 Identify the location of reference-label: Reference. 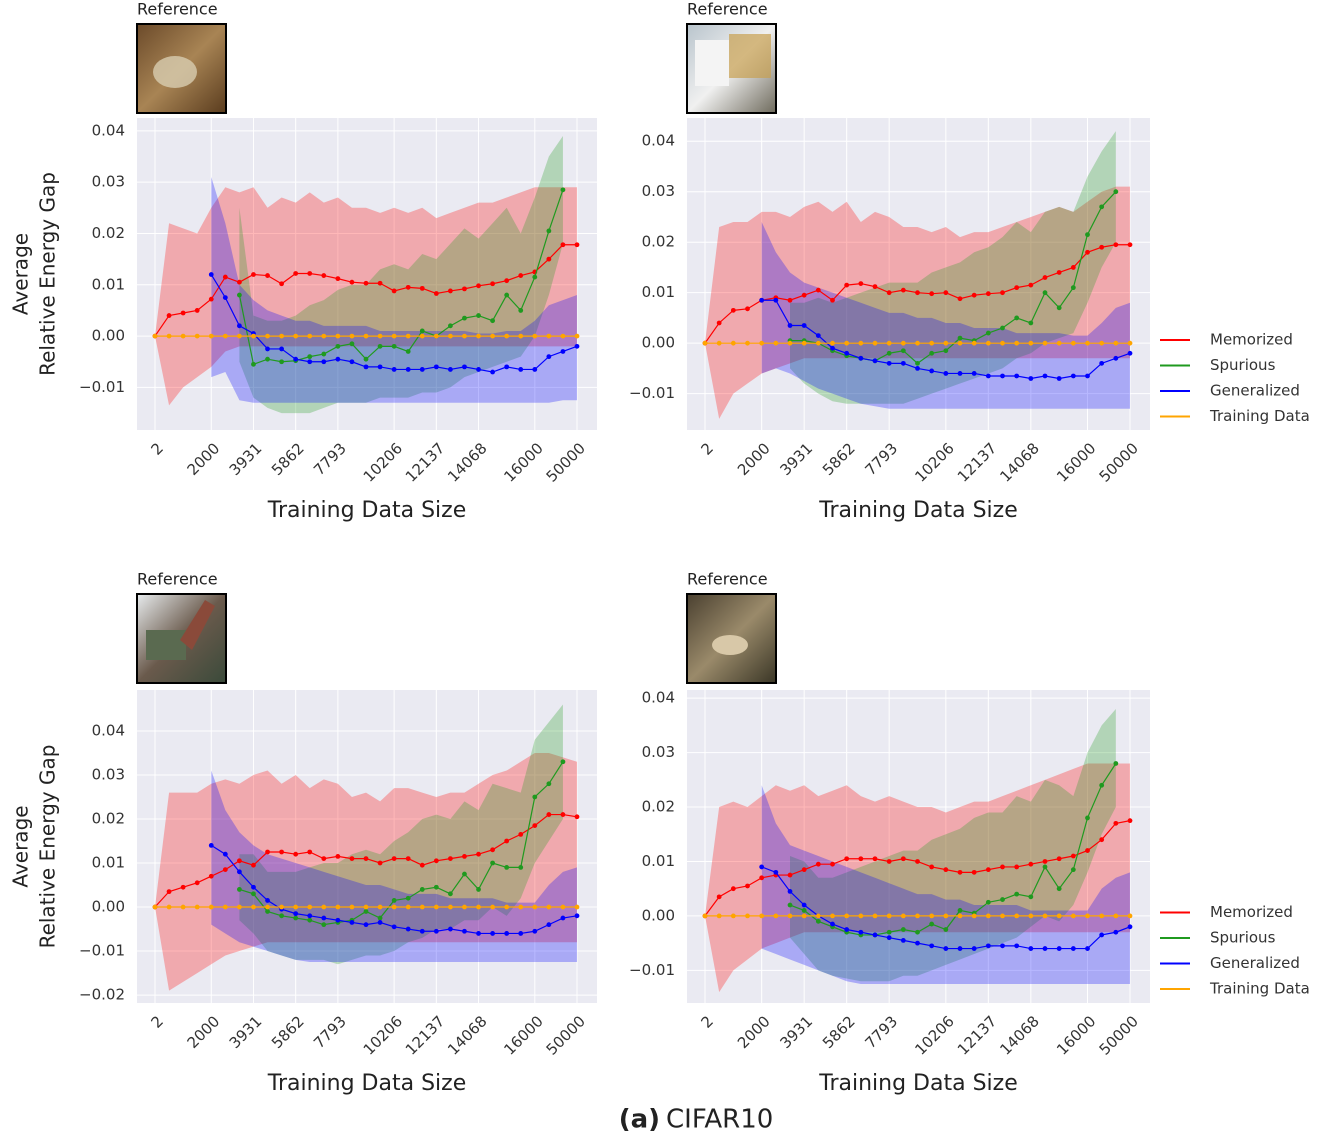
(177, 9).